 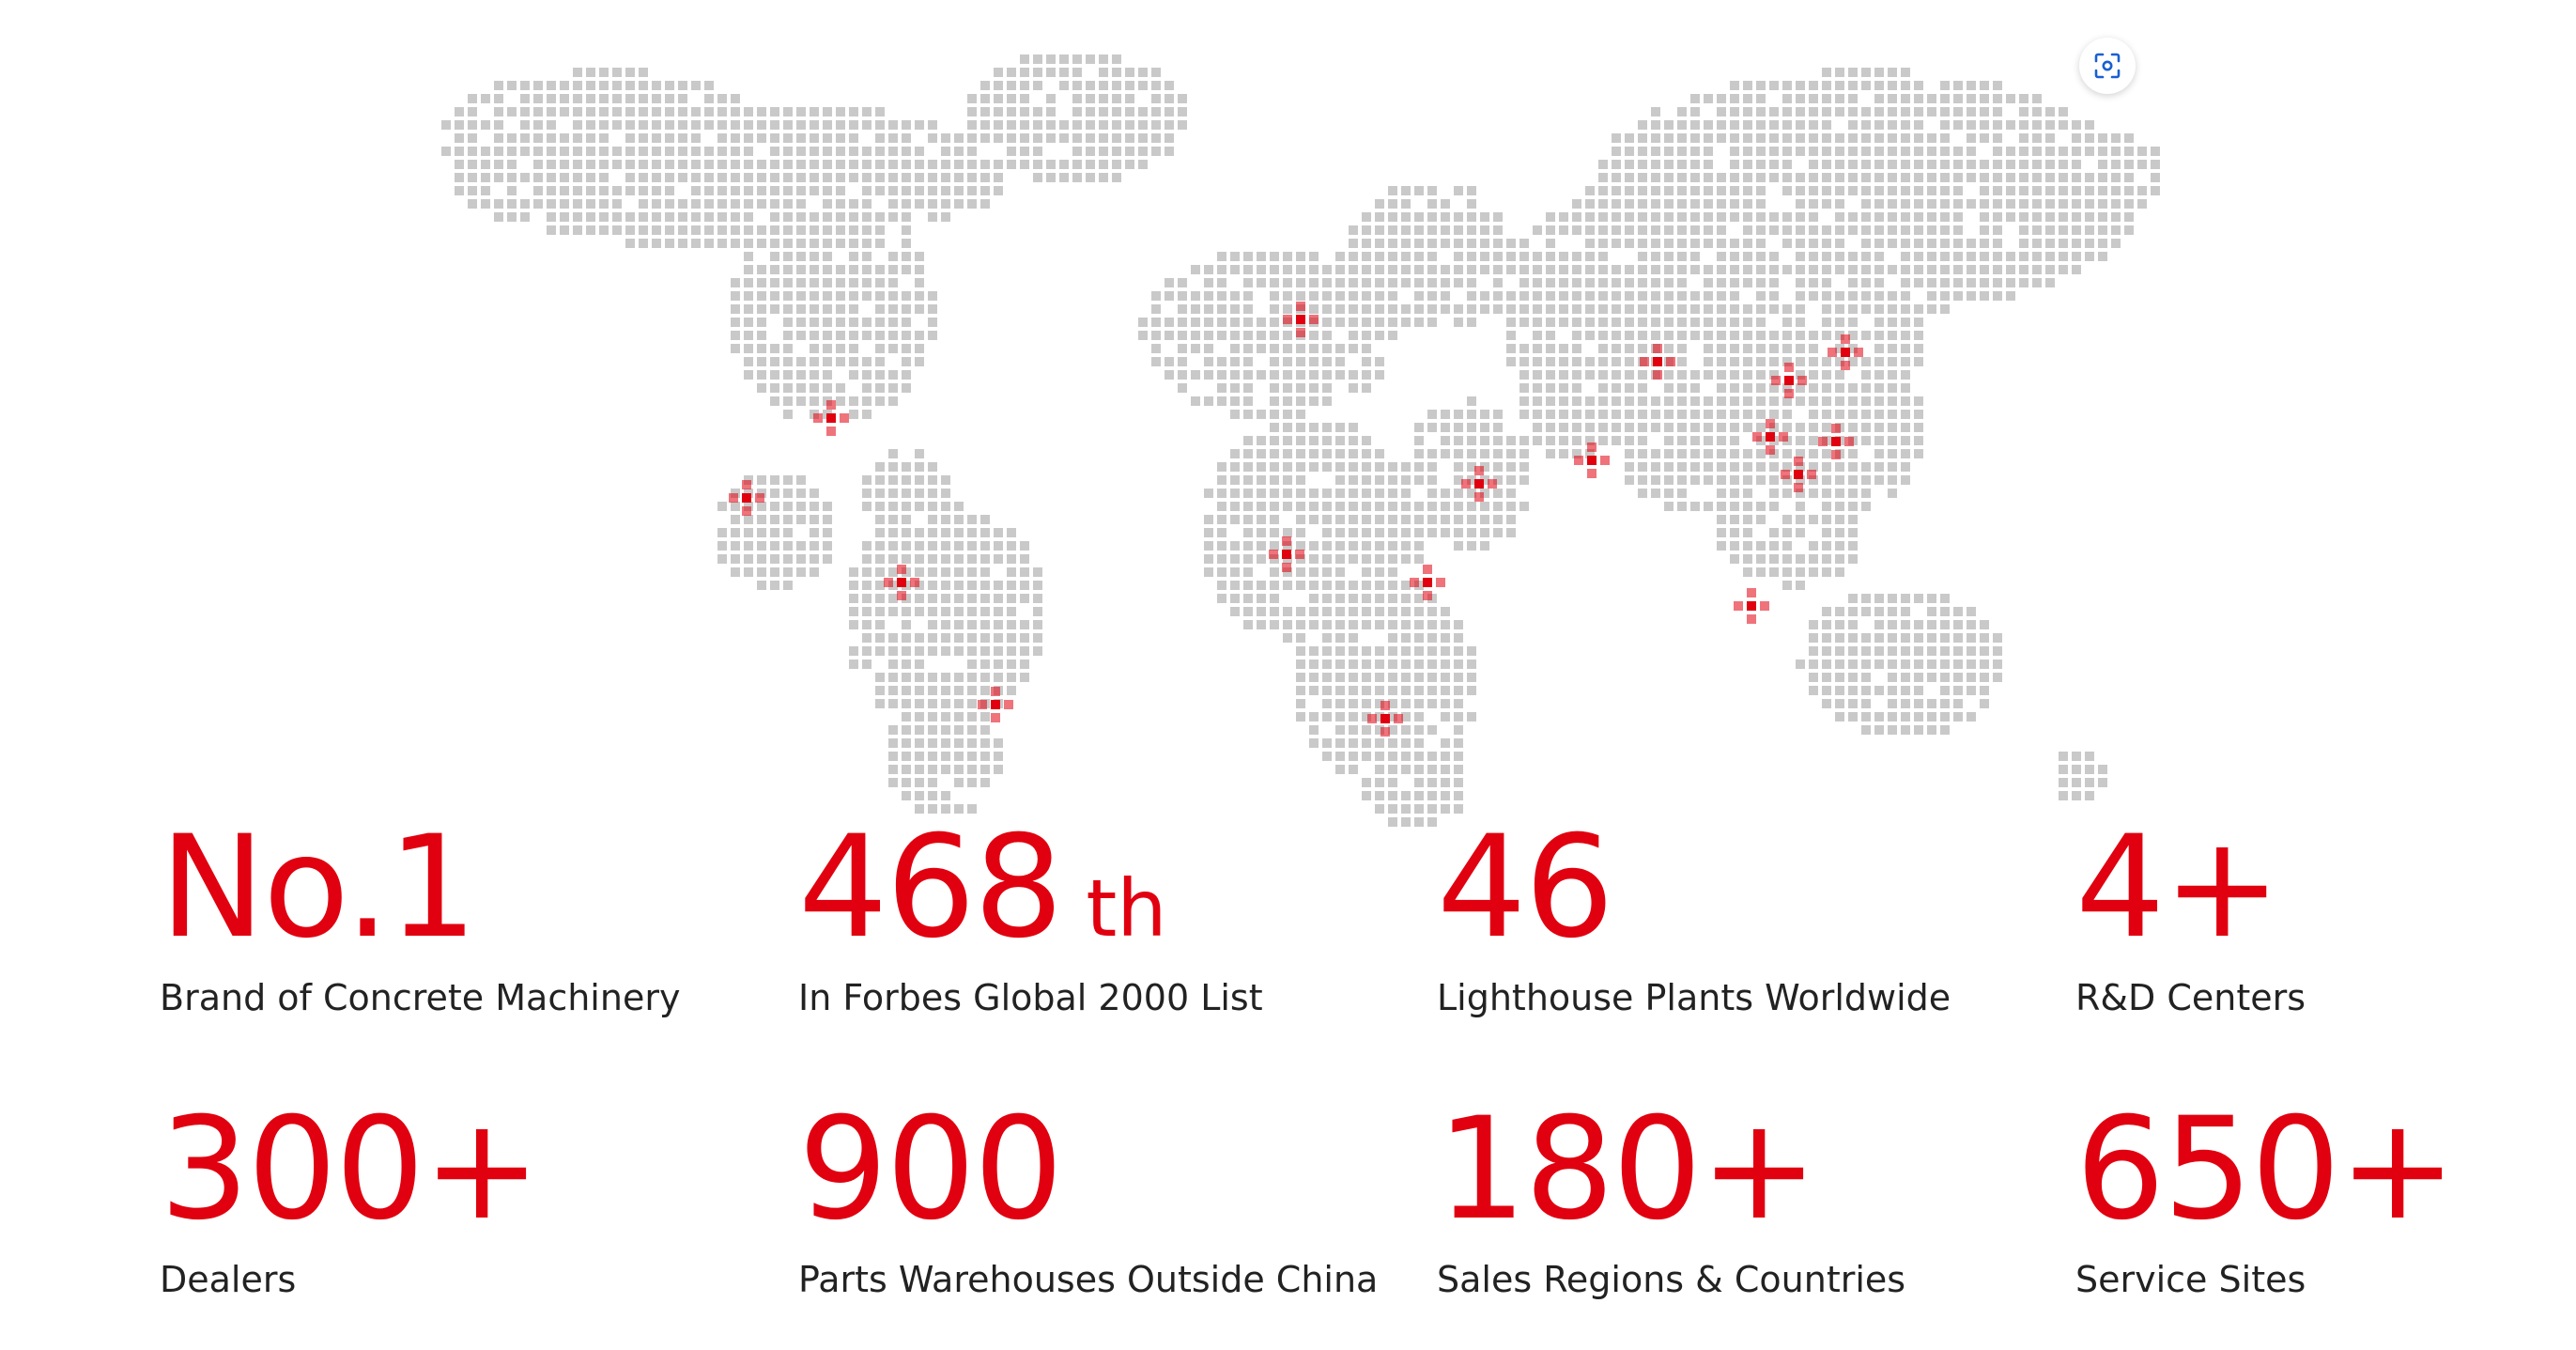 I want to click on location-marker-icon, so click(x=1770, y=437).